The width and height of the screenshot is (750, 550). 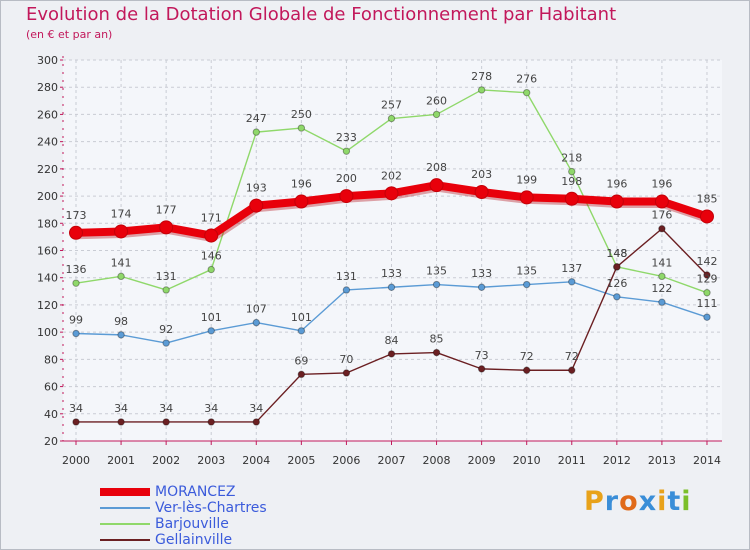 What do you see at coordinates (121, 460) in the screenshot?
I see `x-tick-label: 2001` at bounding box center [121, 460].